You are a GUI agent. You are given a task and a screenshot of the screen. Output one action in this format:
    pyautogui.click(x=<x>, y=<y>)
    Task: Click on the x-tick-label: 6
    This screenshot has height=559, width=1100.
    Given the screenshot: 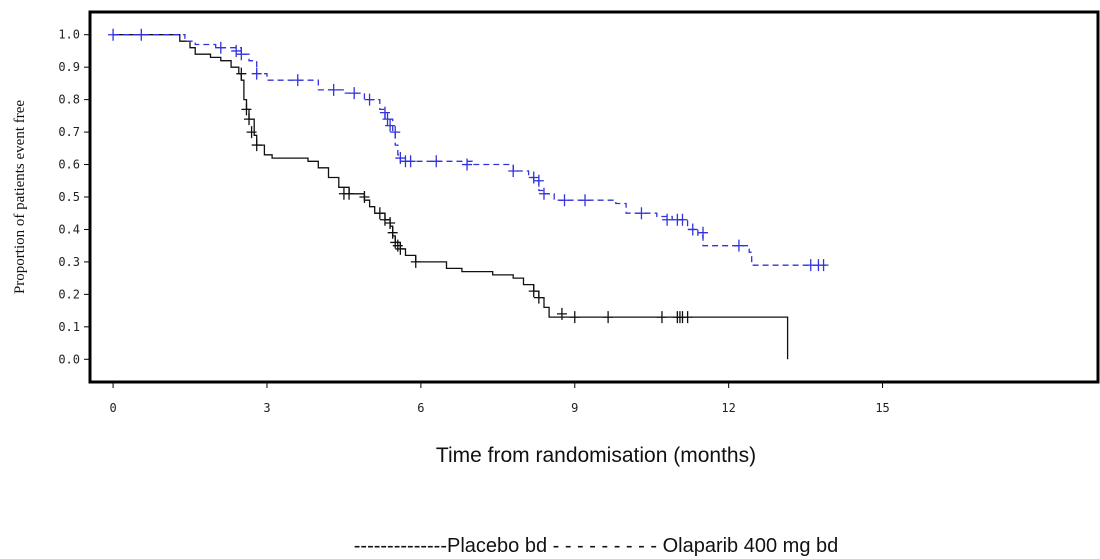 What is the action you would take?
    pyautogui.click(x=420, y=408)
    